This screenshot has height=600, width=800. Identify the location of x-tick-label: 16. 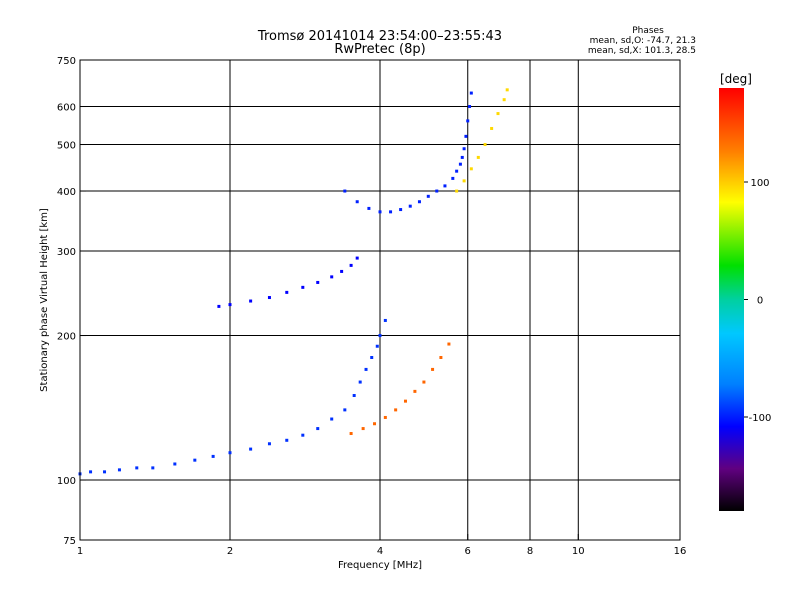
(680, 551).